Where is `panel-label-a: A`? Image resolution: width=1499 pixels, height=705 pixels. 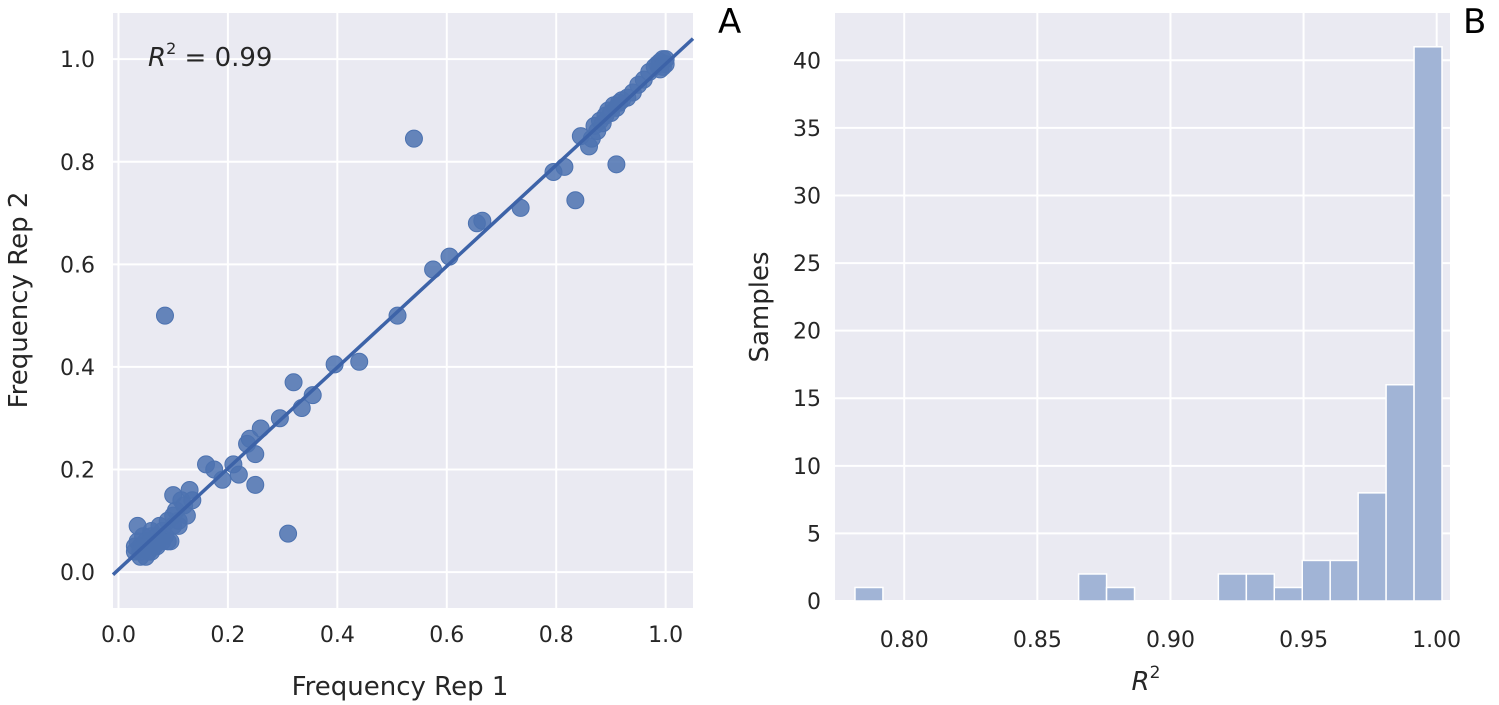 panel-label-a: A is located at coordinates (729, 22).